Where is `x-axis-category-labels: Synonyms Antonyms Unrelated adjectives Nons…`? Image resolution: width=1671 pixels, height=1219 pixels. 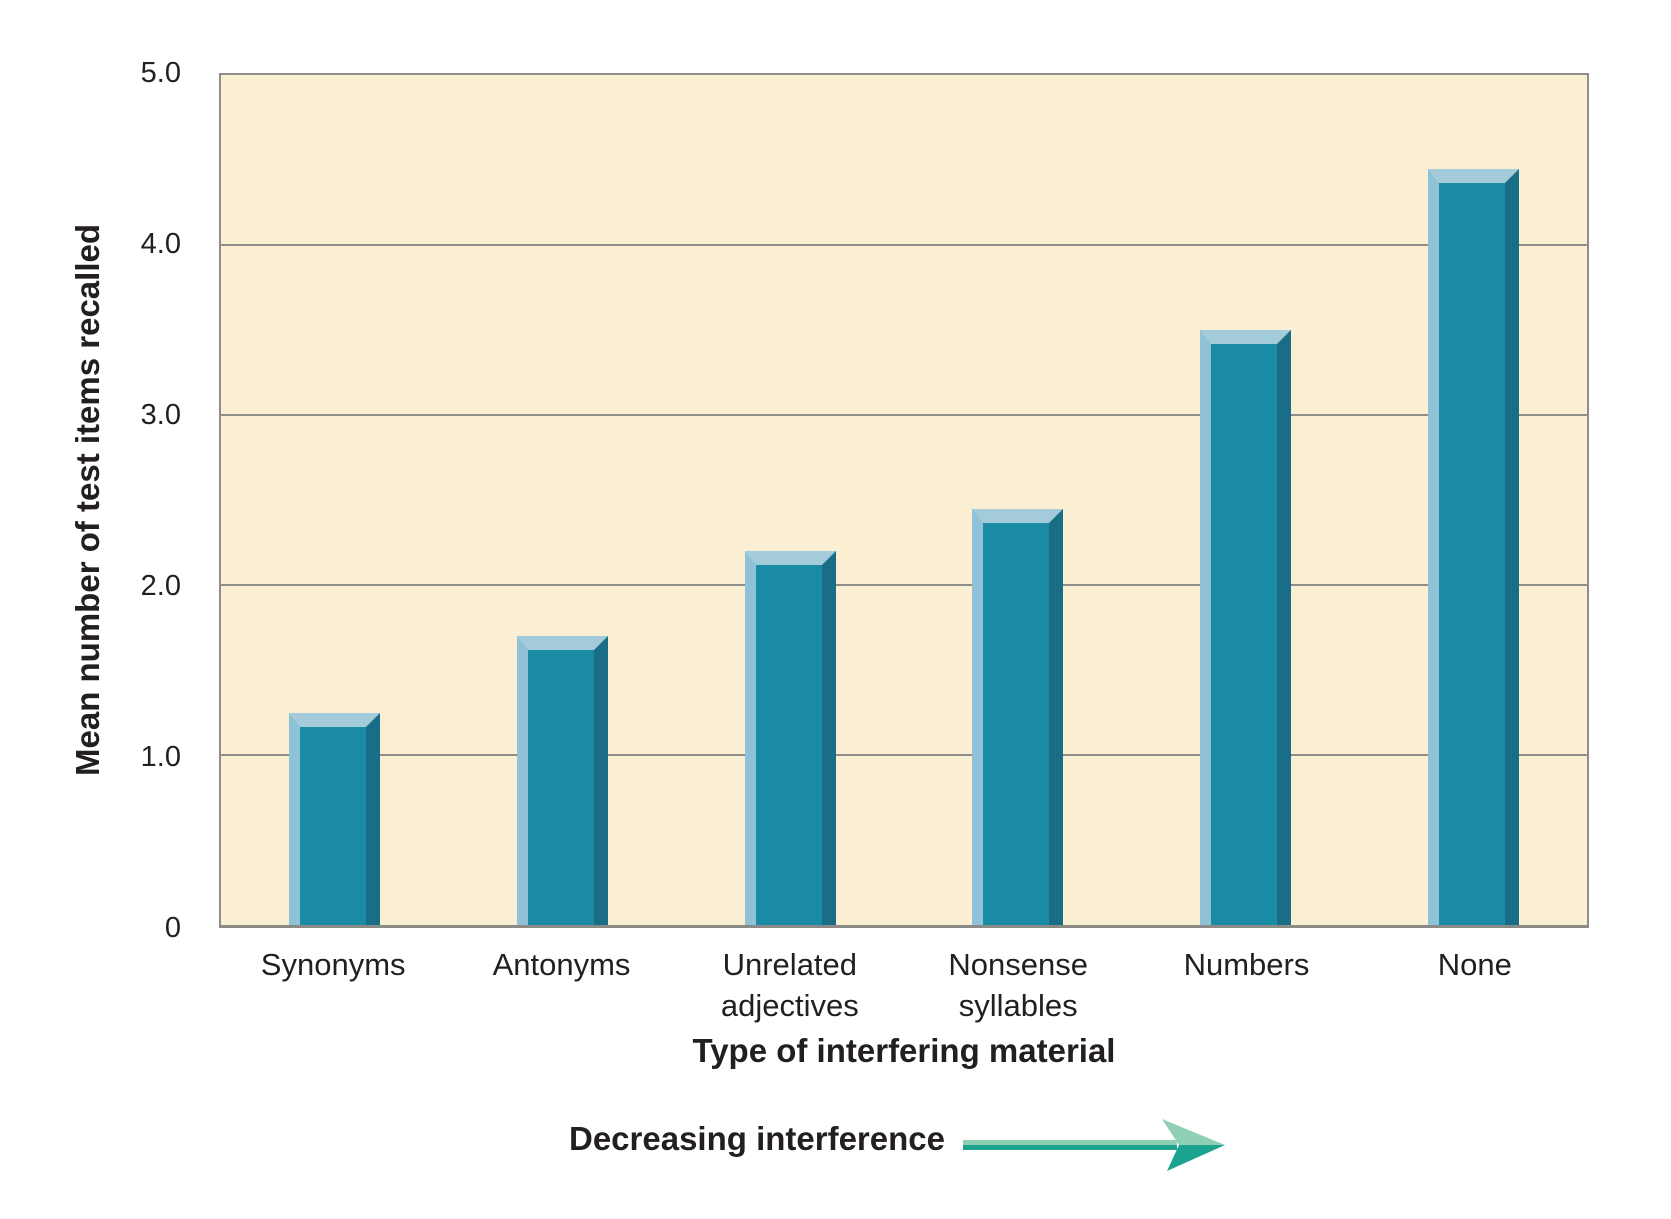 x-axis-category-labels: Synonyms Antonyms Unrelated adjectives Nons… is located at coordinates (904, 986).